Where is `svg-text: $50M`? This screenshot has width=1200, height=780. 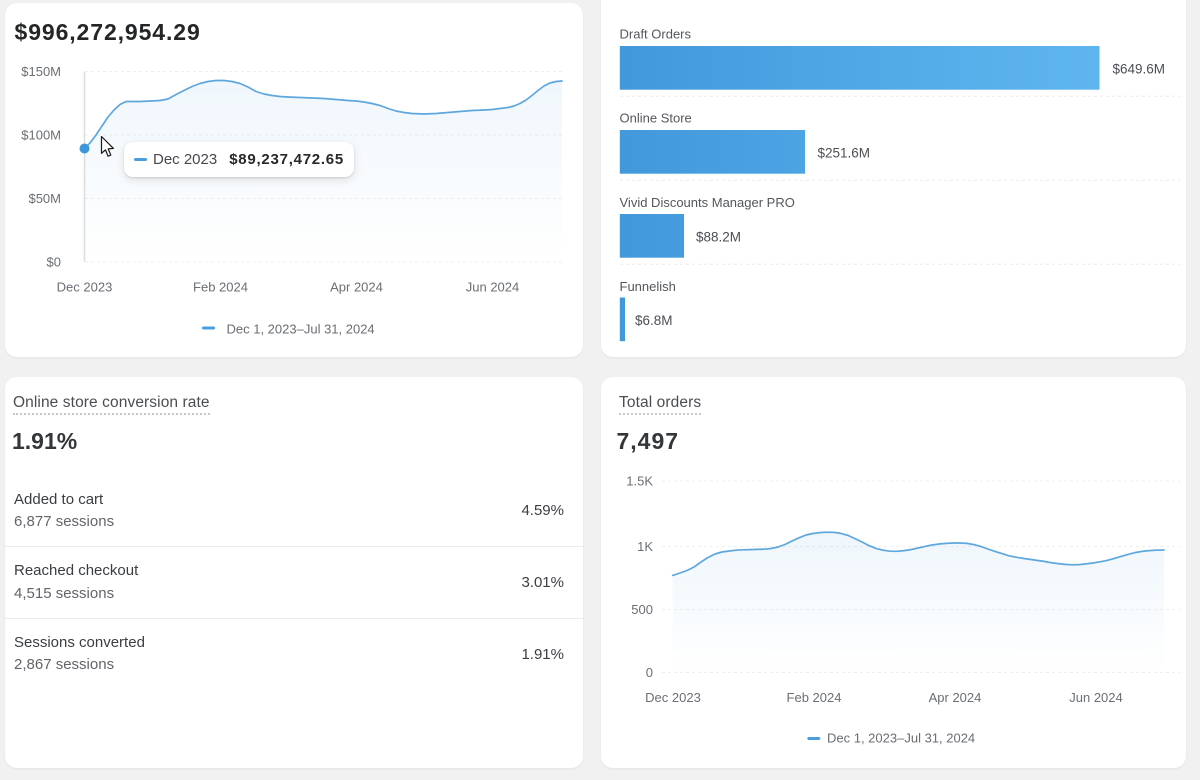
svg-text: $50M is located at coordinates (44, 198).